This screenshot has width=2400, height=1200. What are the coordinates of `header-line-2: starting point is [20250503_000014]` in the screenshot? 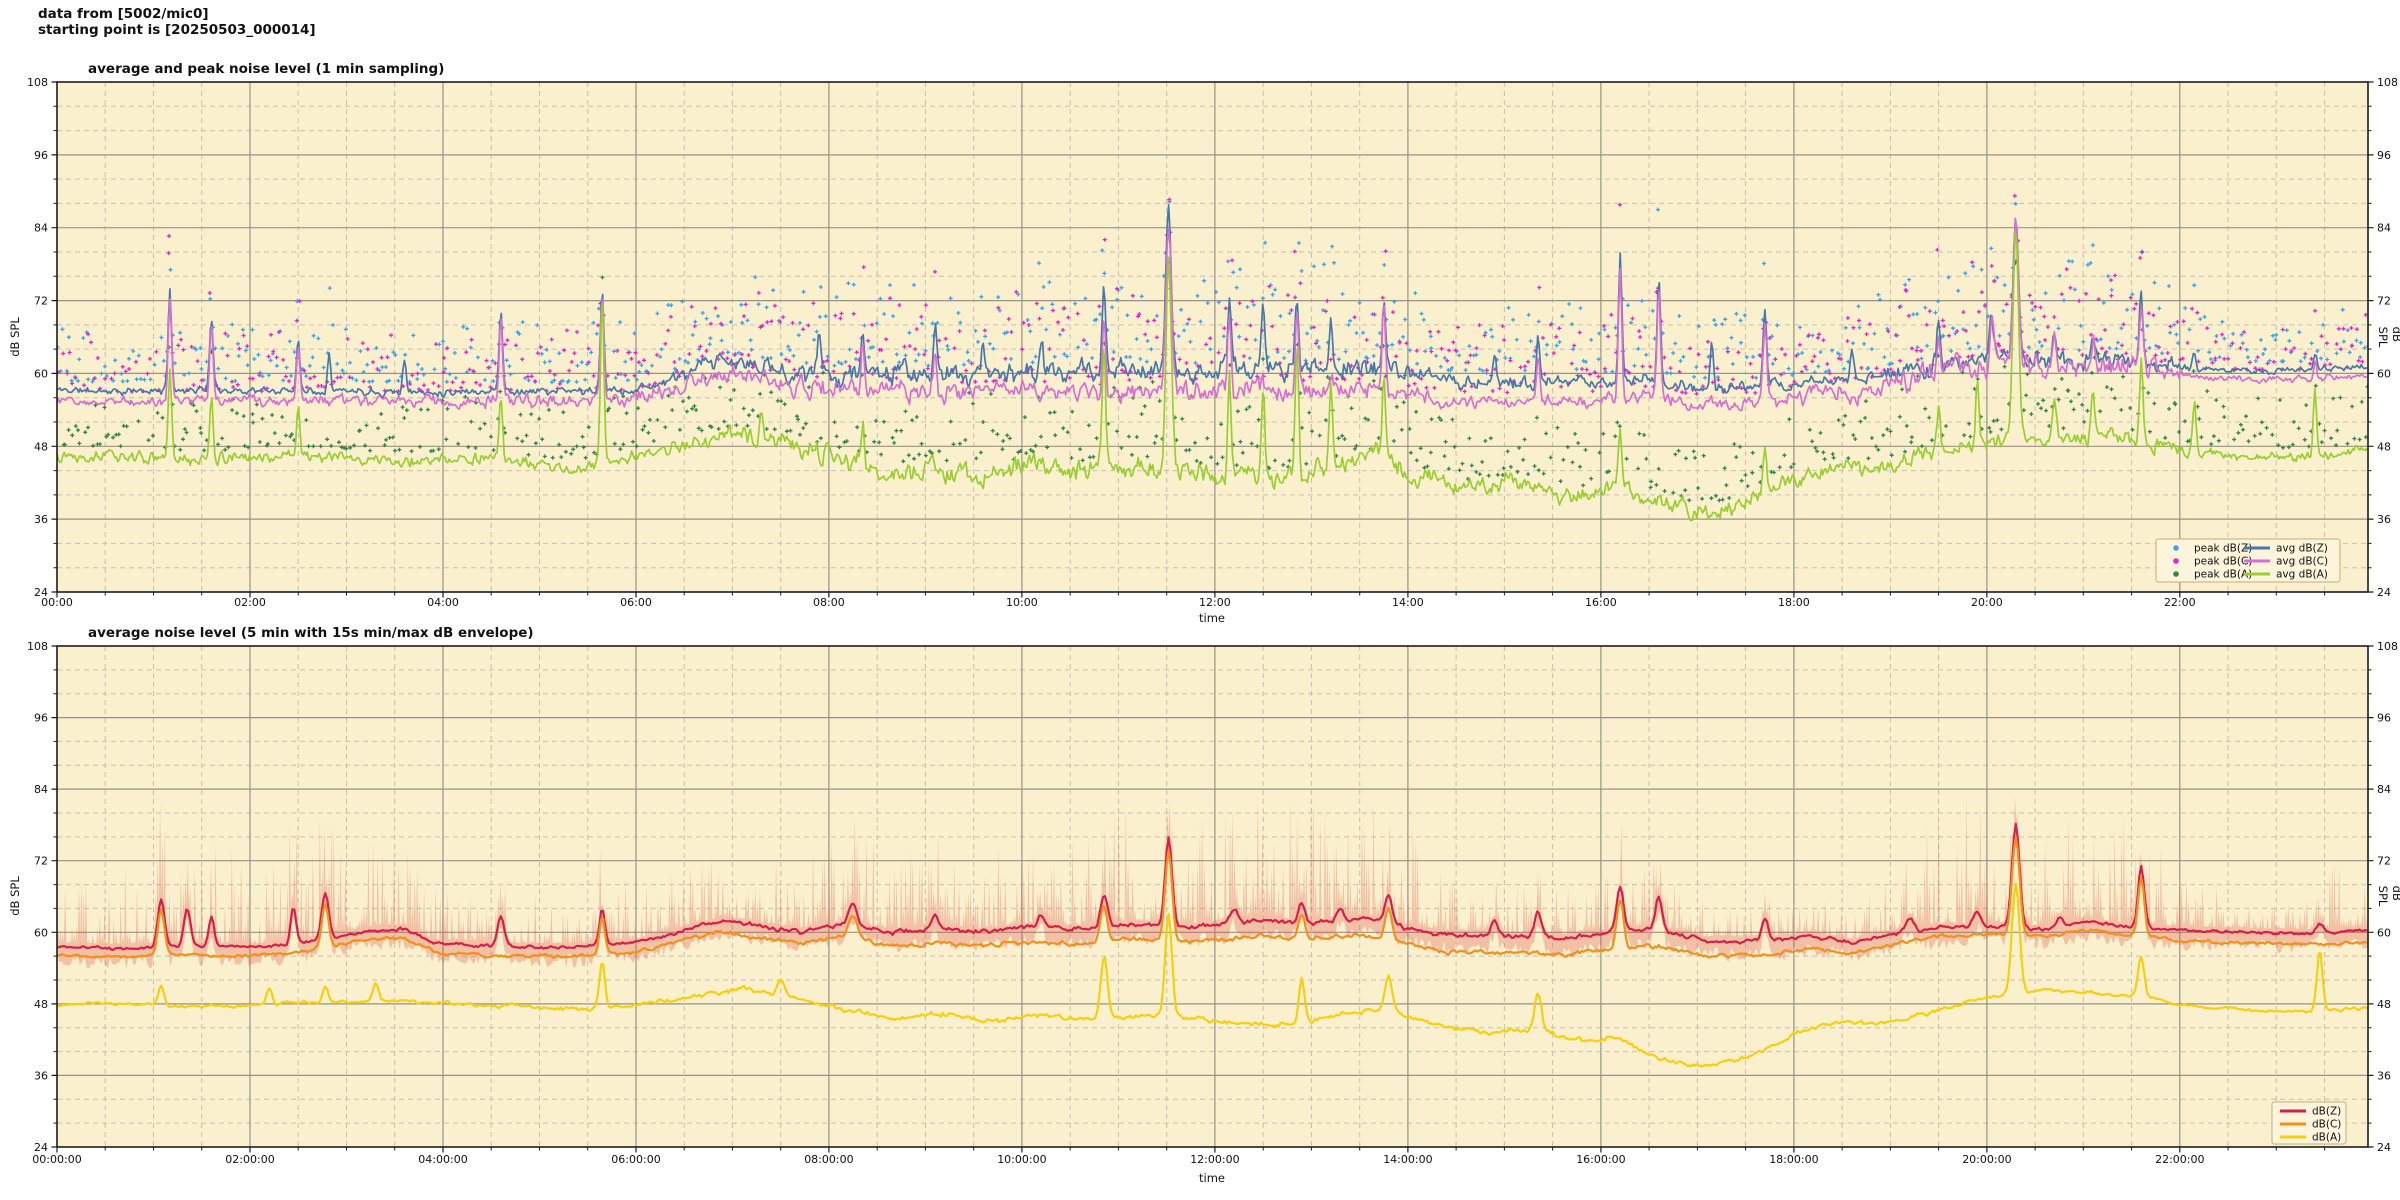 It's located at (177, 30).